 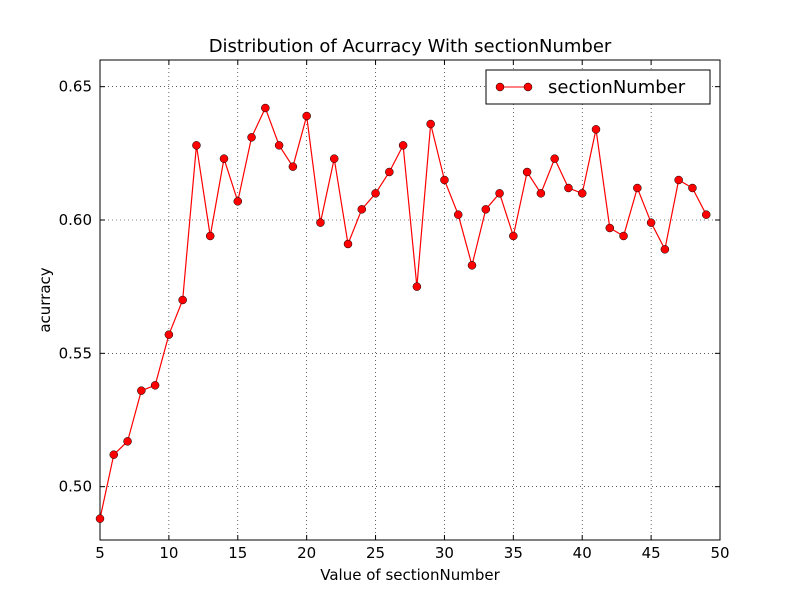 What do you see at coordinates (75, 487) in the screenshot?
I see `y-tick-label: 0.50` at bounding box center [75, 487].